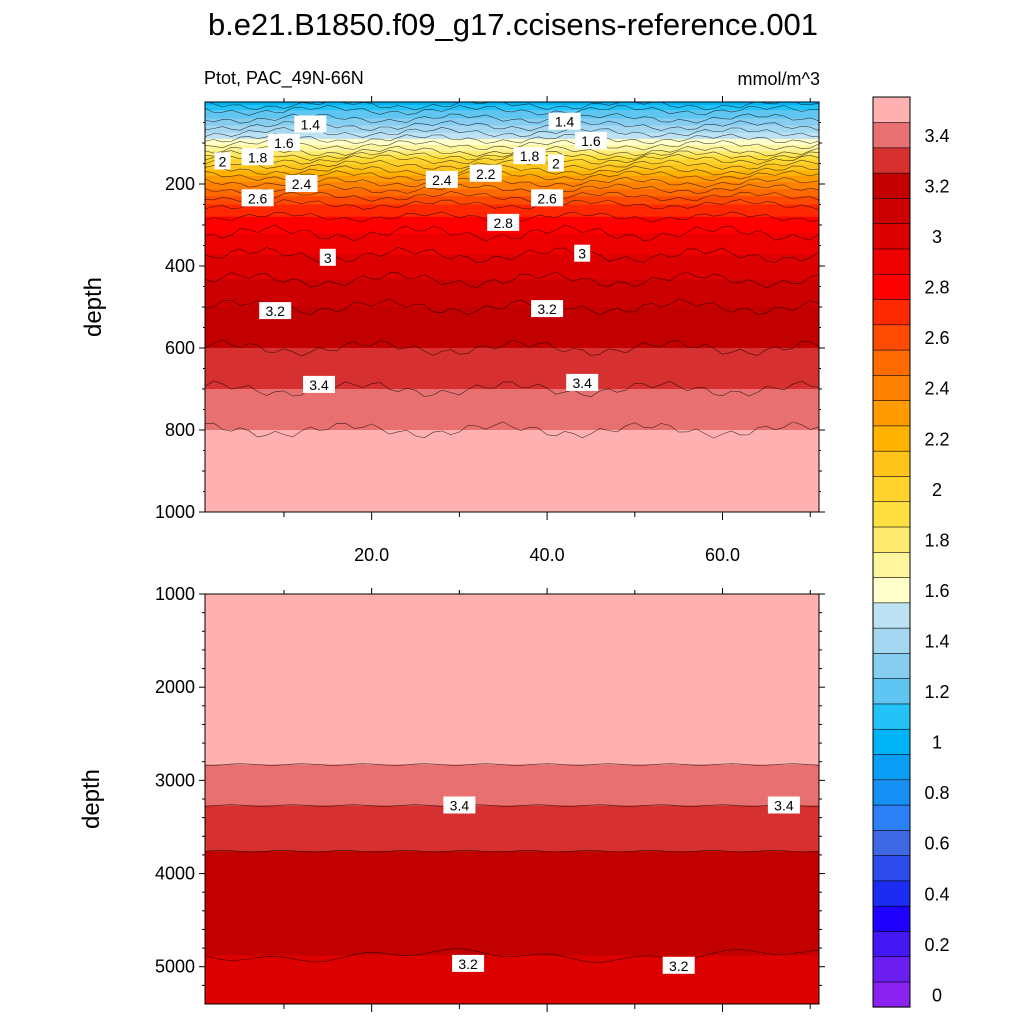 The height and width of the screenshot is (1024, 1024). I want to click on contour-label-text: 1.4, so click(311, 125).